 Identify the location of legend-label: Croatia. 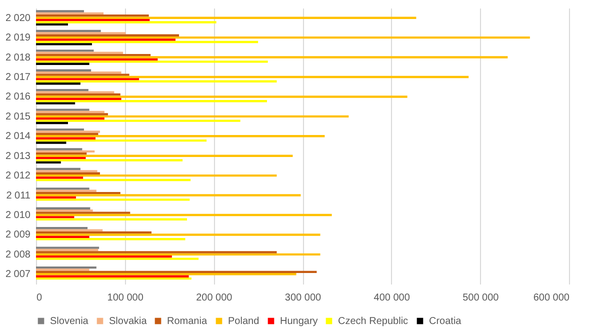
(445, 321).